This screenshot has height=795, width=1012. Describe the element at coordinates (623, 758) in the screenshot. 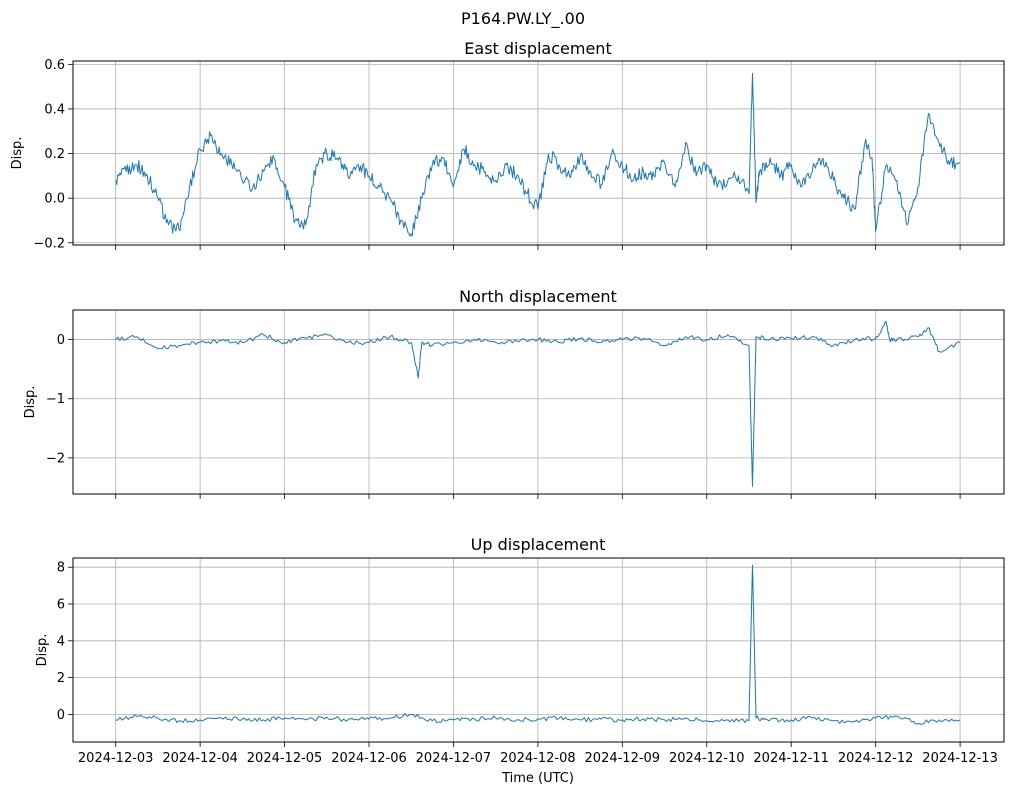

I see `up-xtick-label: 2024-12-09` at that location.